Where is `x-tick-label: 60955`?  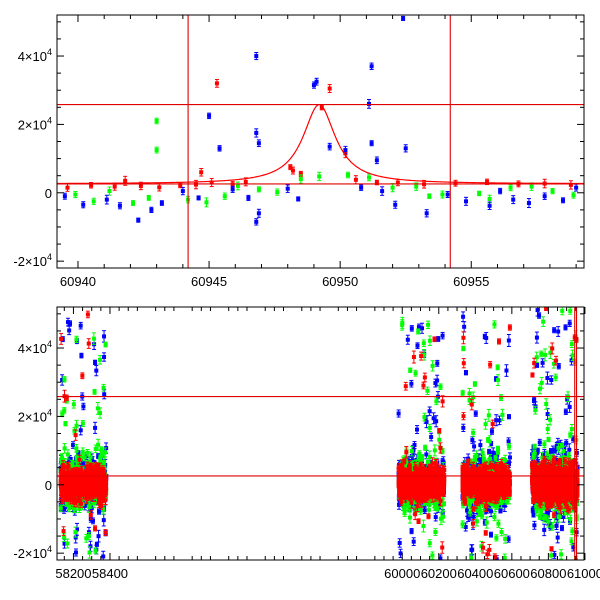 x-tick-label: 60955 is located at coordinates (471, 281).